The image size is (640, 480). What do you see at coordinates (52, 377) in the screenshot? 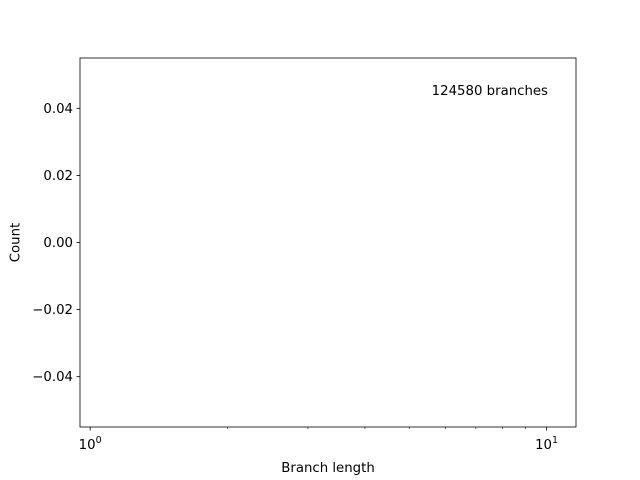
I see `y-tick-label: −0.04` at bounding box center [52, 377].